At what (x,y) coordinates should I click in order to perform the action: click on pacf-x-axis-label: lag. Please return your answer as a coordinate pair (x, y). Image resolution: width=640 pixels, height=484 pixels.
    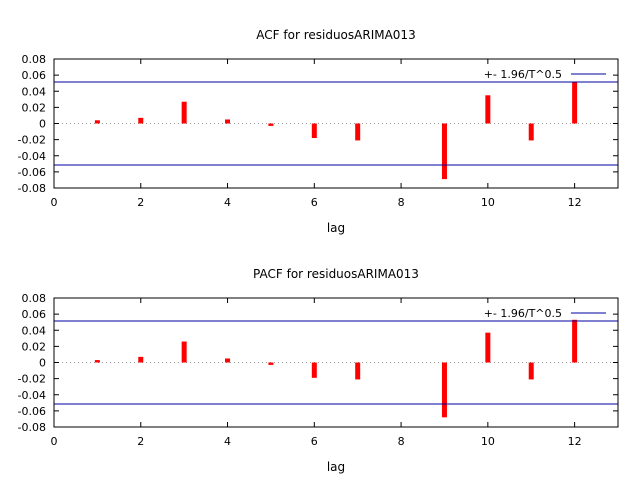
    Looking at the image, I should click on (336, 467).